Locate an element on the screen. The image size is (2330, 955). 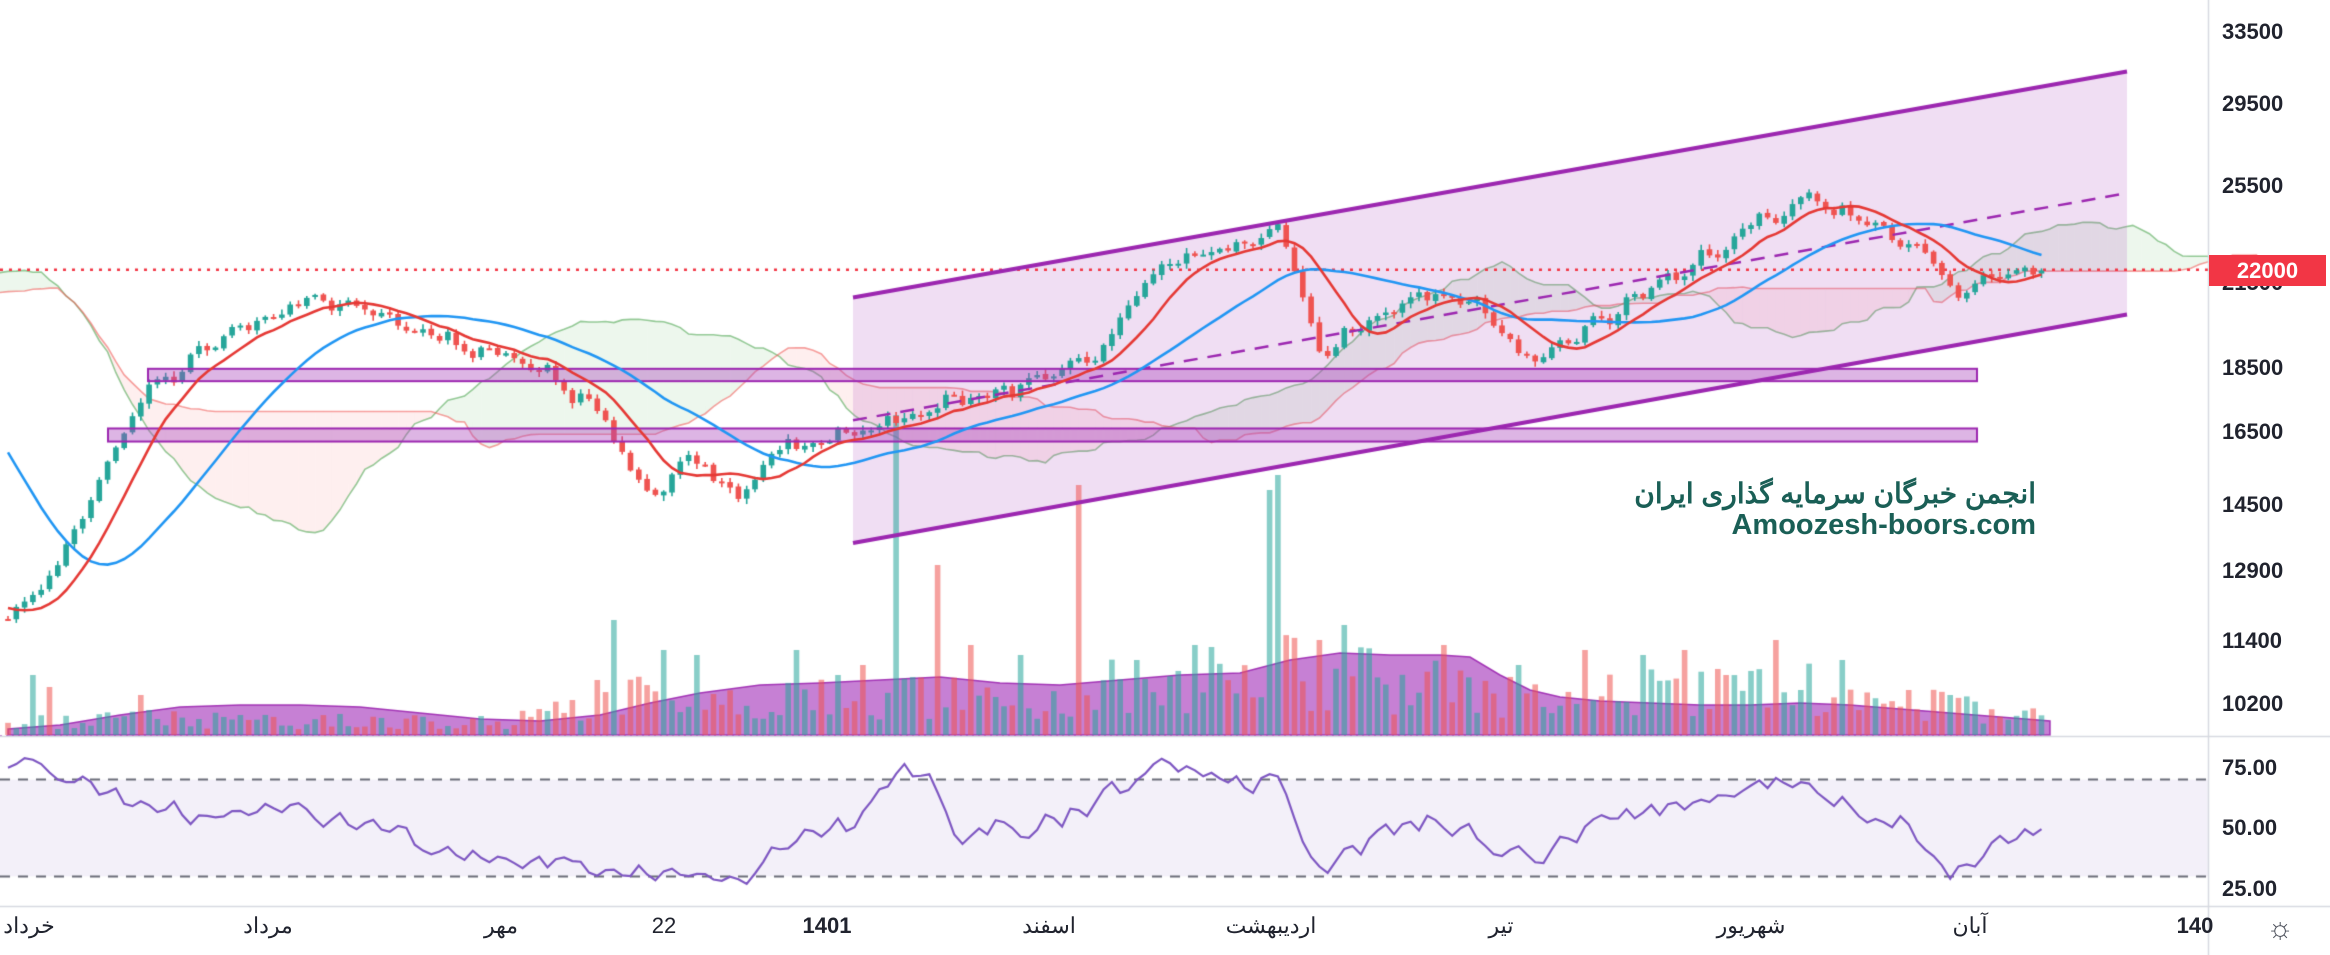
price-axis-label: 16500 is located at coordinates (2253, 432).